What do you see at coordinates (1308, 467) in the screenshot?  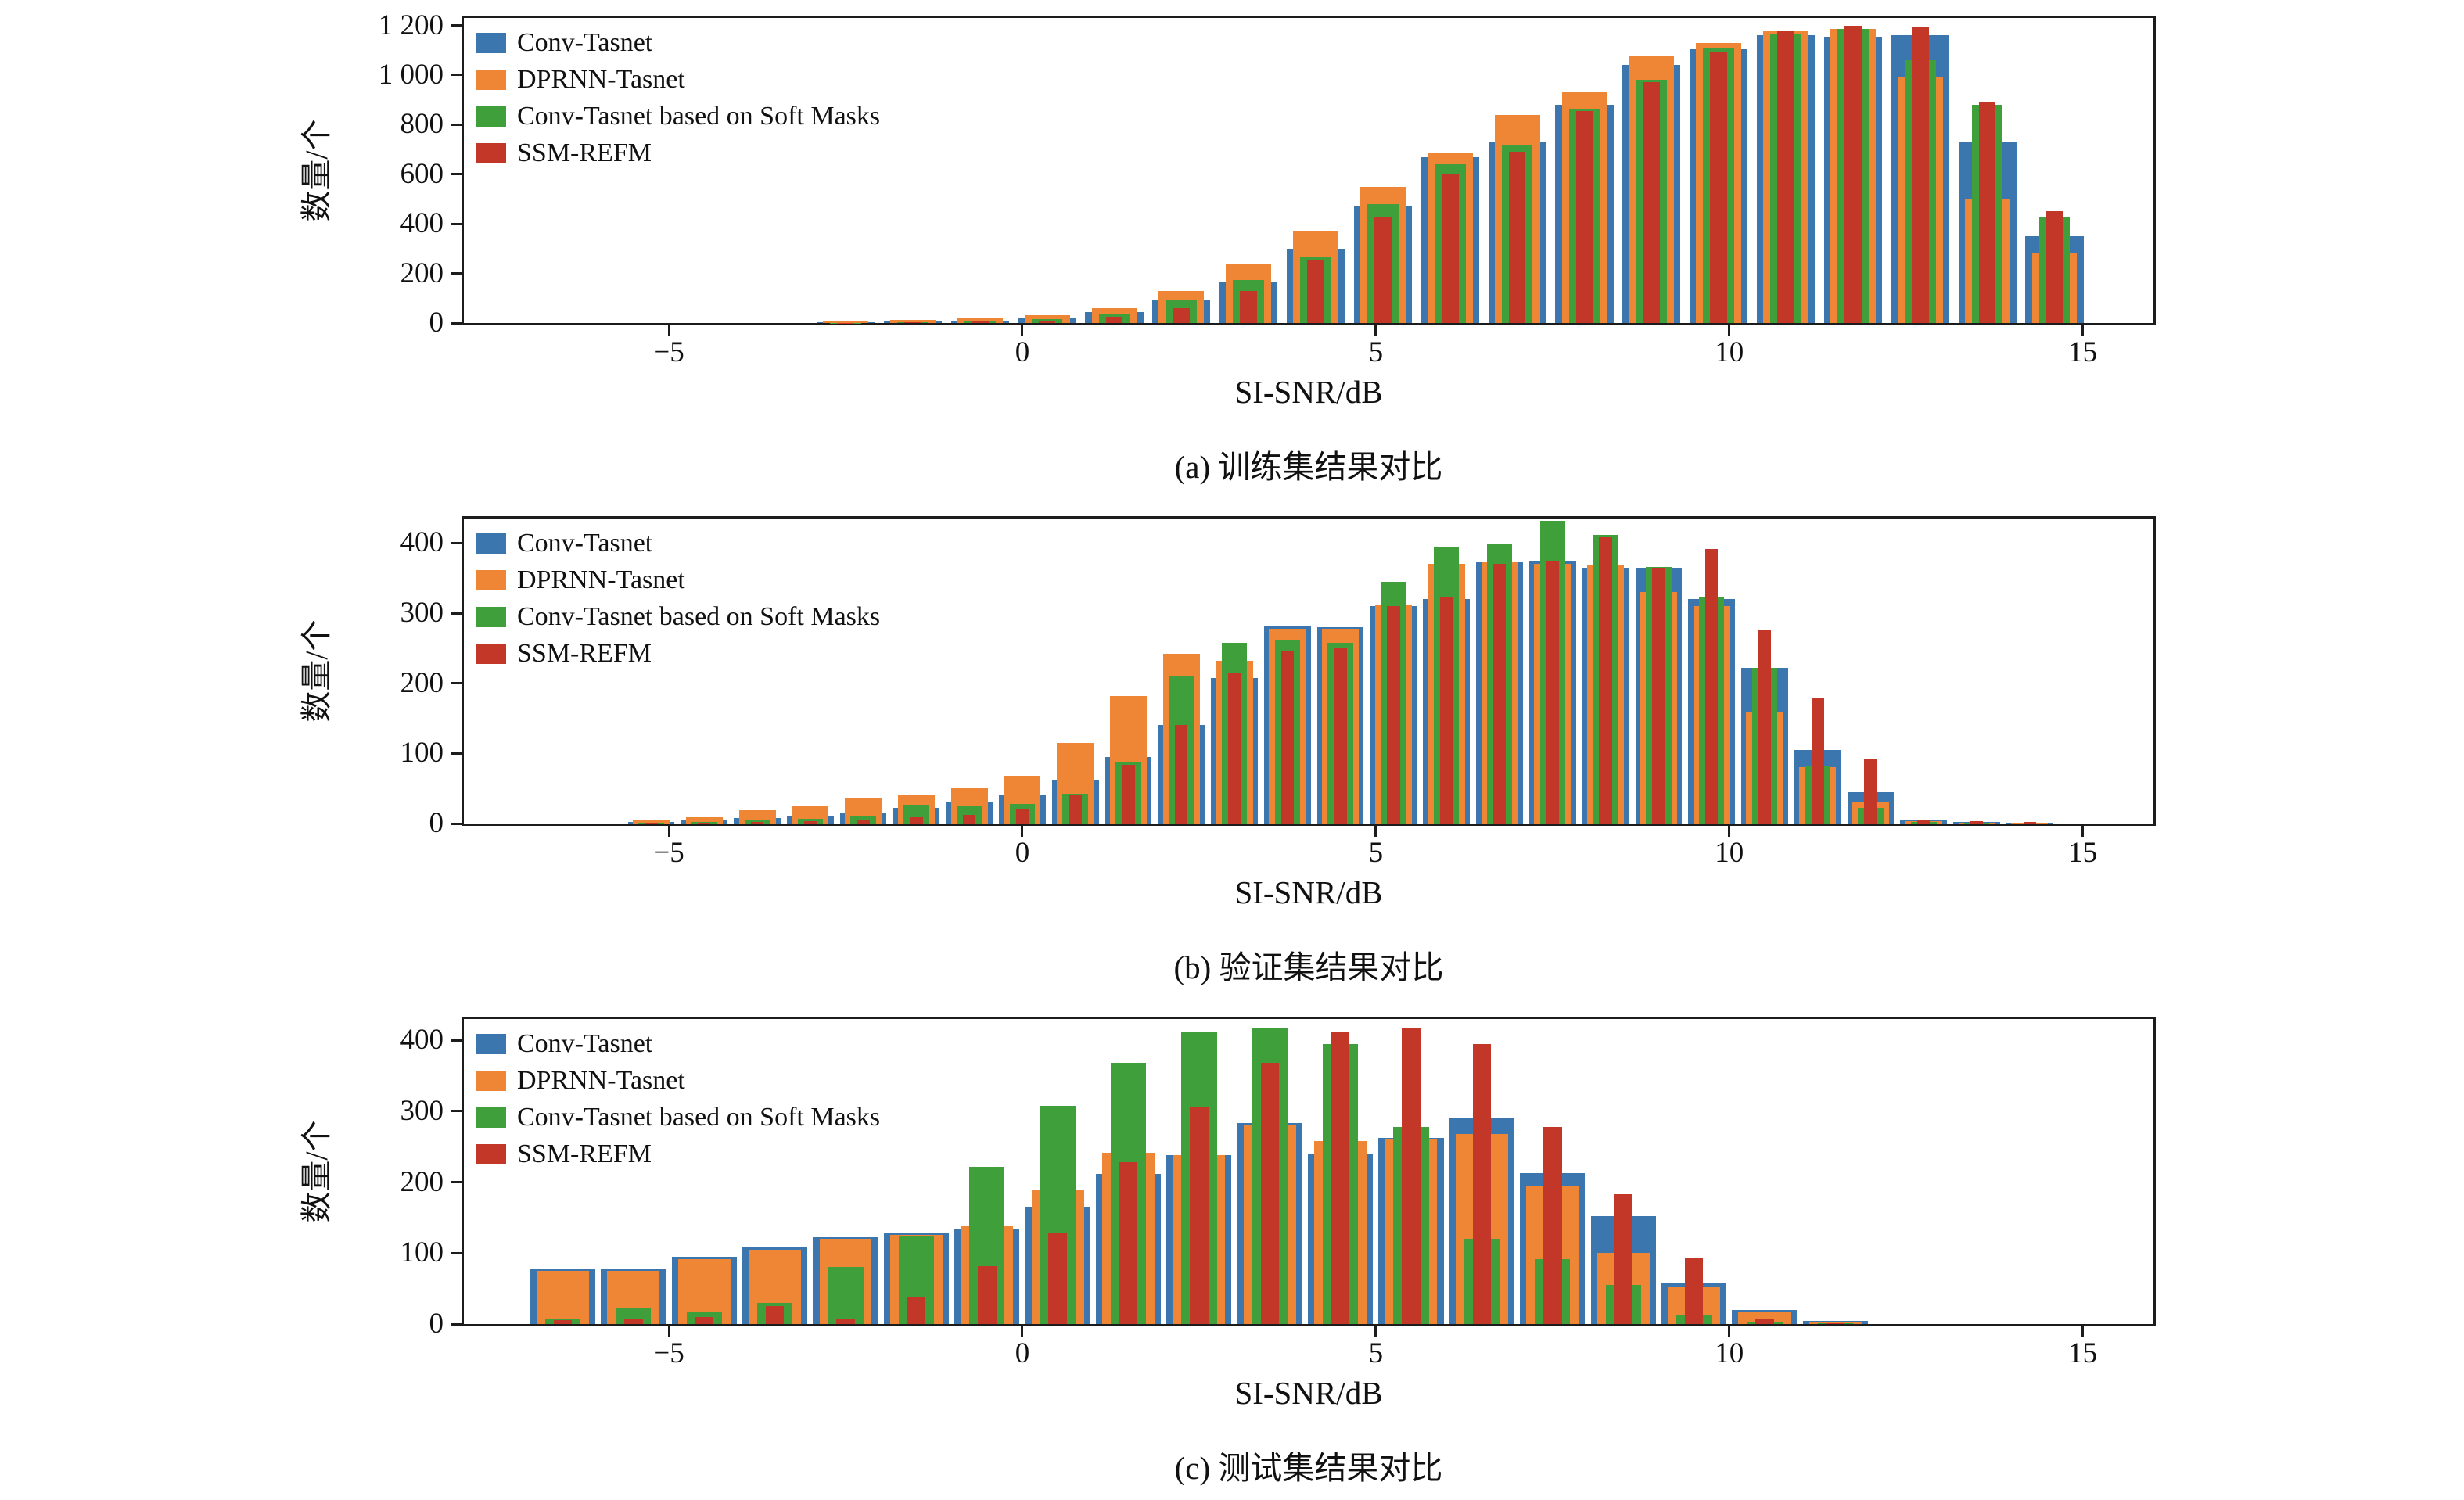 I see `chart-a-caption: (a) 训练集结果对比` at bounding box center [1308, 467].